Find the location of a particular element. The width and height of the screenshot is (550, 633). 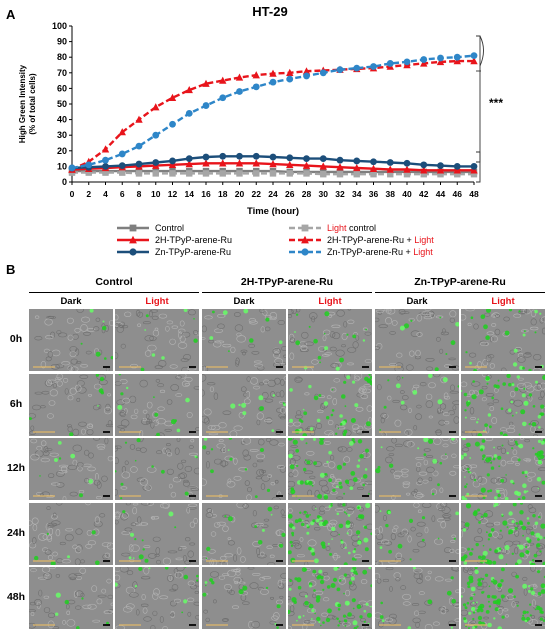

dark-header: Dark is located at coordinates (244, 301).